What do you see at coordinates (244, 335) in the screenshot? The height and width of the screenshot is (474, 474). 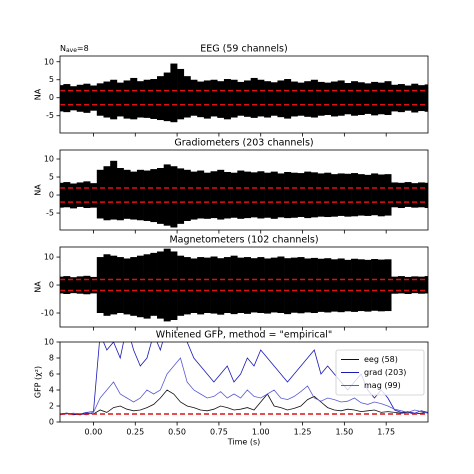 I see `panel-title: Whitened GFP, method = "empirical"` at bounding box center [244, 335].